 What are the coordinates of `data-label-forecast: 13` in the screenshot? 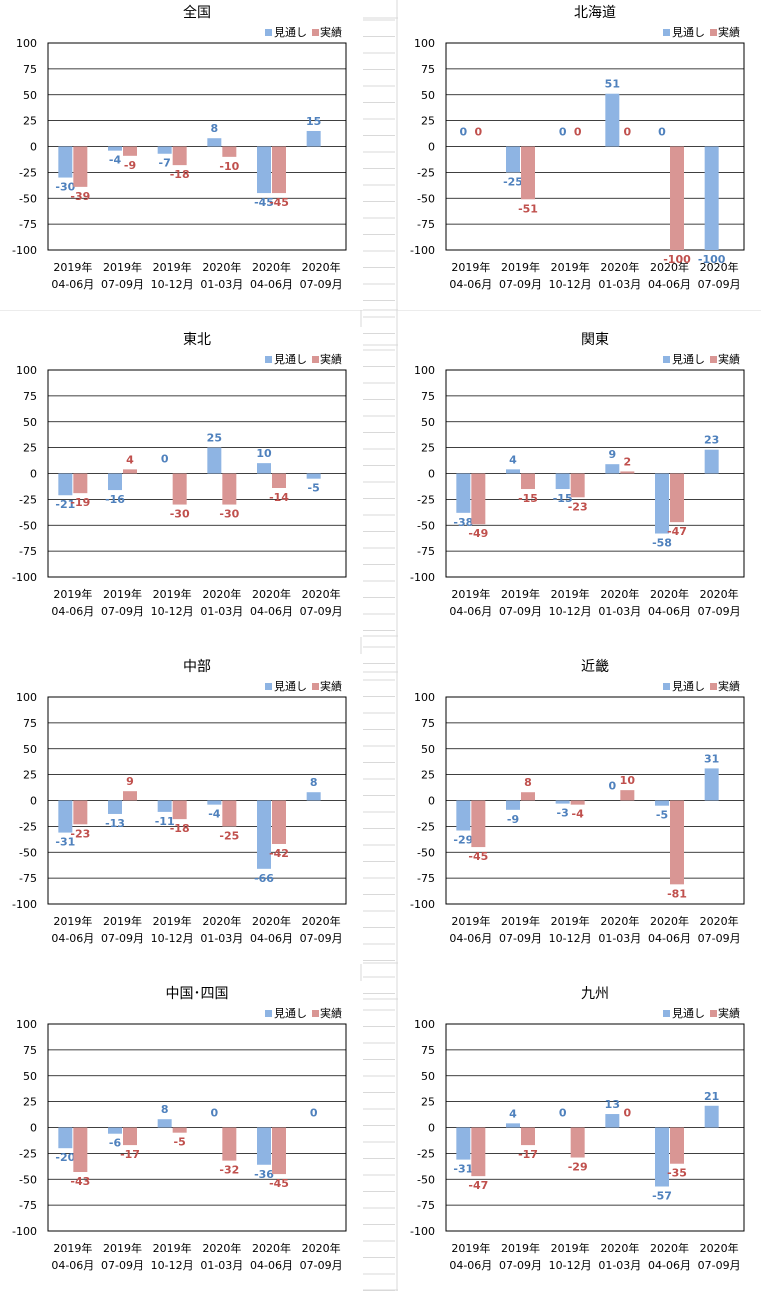 It's located at (612, 1104).